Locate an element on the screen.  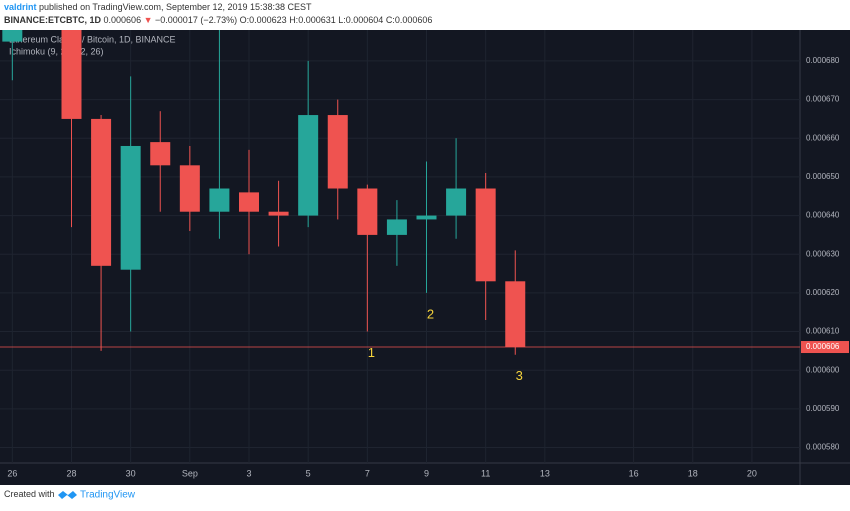
x-tick-label: 9 is located at coordinates (426, 473).